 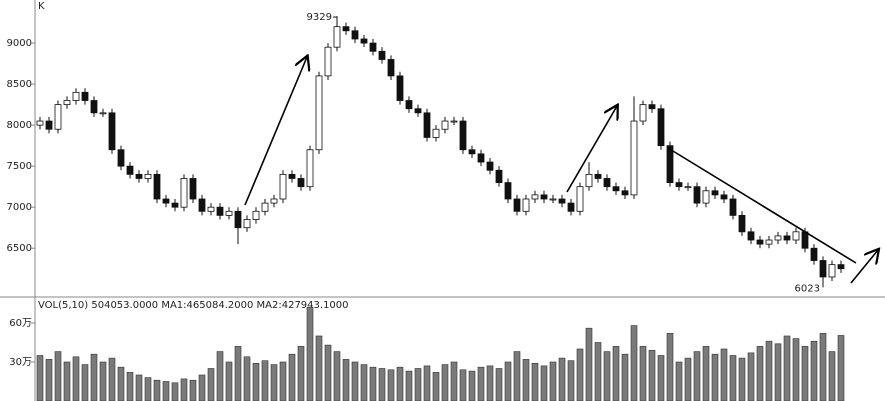 What do you see at coordinates (275, 131) in the screenshot?
I see `arrow` at bounding box center [275, 131].